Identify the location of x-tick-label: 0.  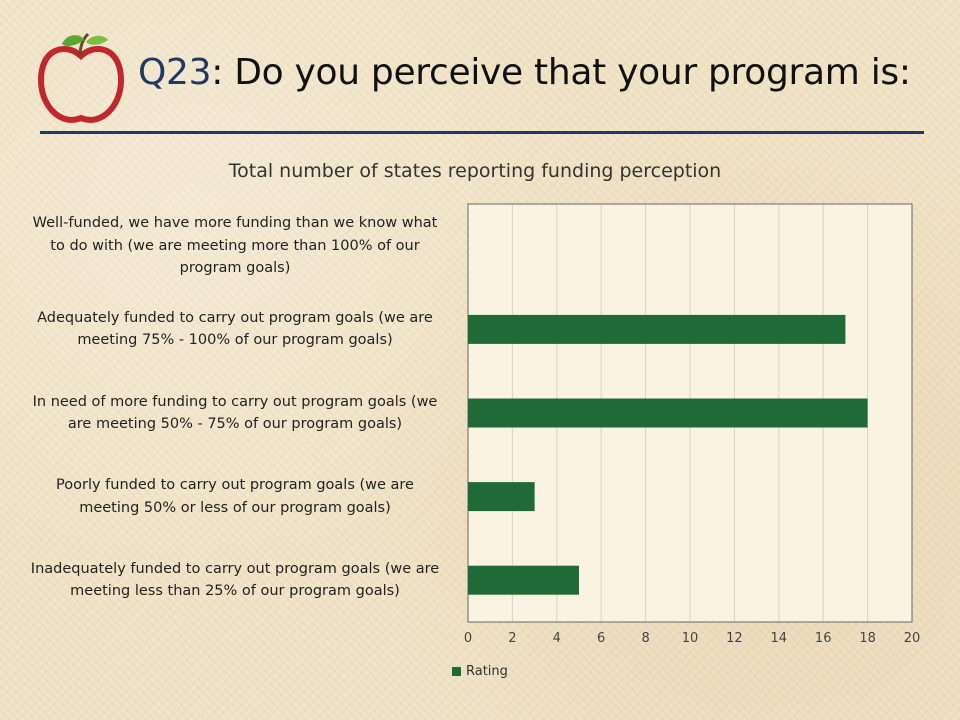
(468, 638).